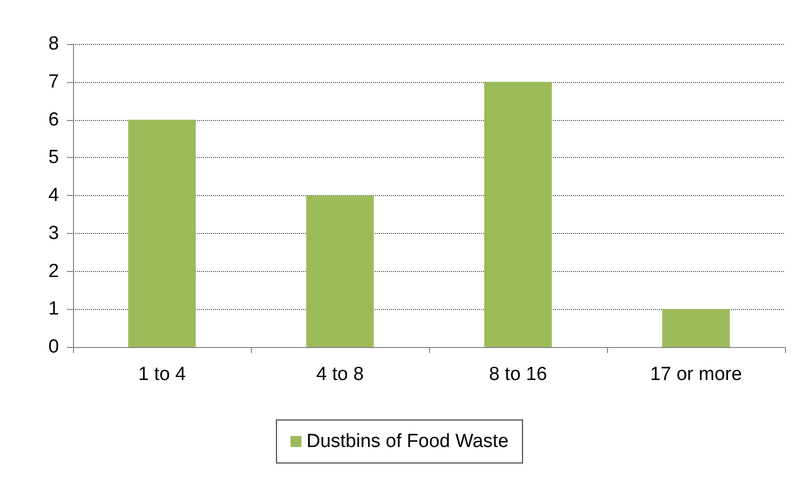 This screenshot has height=483, width=799. I want to click on y-tick-label: 7, so click(53, 81).